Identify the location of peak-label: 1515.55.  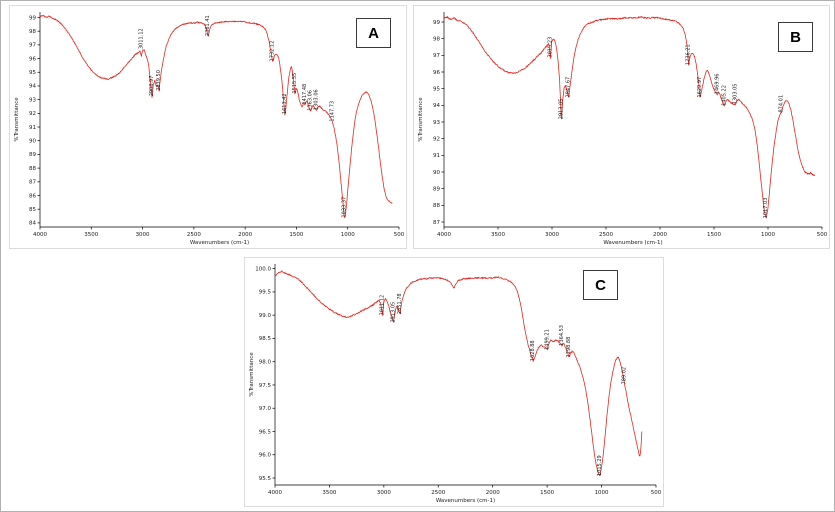
(295, 83).